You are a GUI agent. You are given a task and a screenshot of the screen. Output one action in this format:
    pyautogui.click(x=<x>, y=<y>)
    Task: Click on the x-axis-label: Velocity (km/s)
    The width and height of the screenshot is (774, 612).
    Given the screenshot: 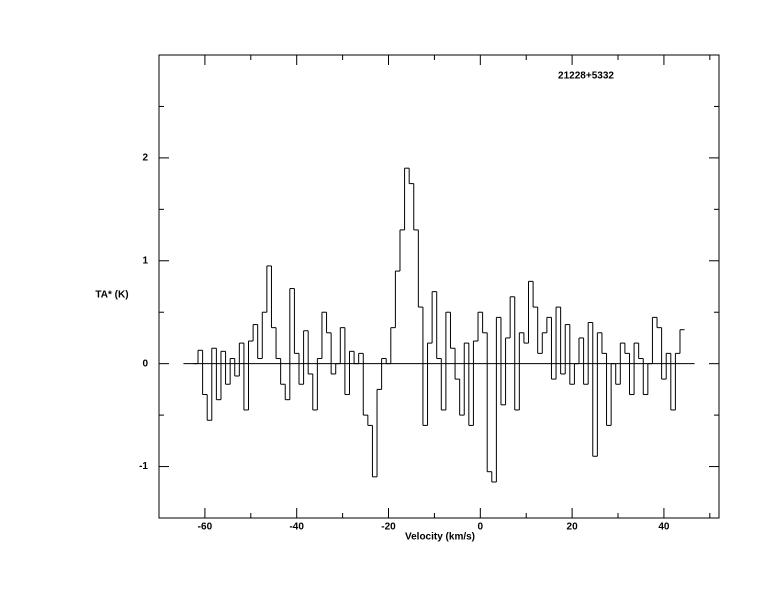 What is the action you would take?
    pyautogui.click(x=440, y=537)
    